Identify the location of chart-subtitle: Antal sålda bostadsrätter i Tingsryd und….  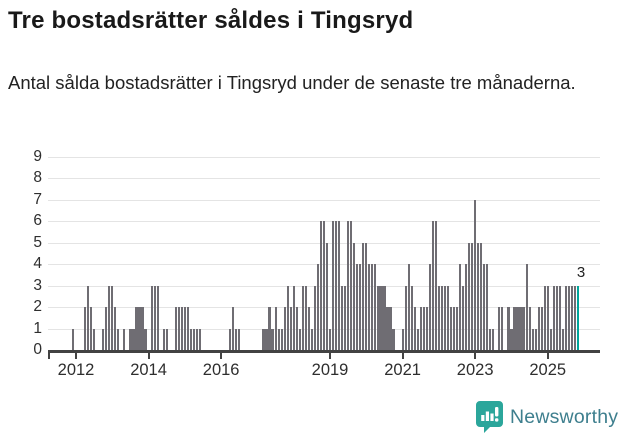
(292, 82).